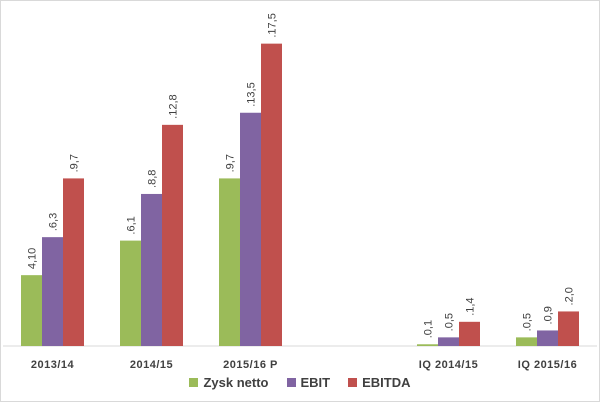 This screenshot has width=600, height=402. Describe the element at coordinates (252, 94) in the screenshot. I see `data-label: .13,5` at that location.